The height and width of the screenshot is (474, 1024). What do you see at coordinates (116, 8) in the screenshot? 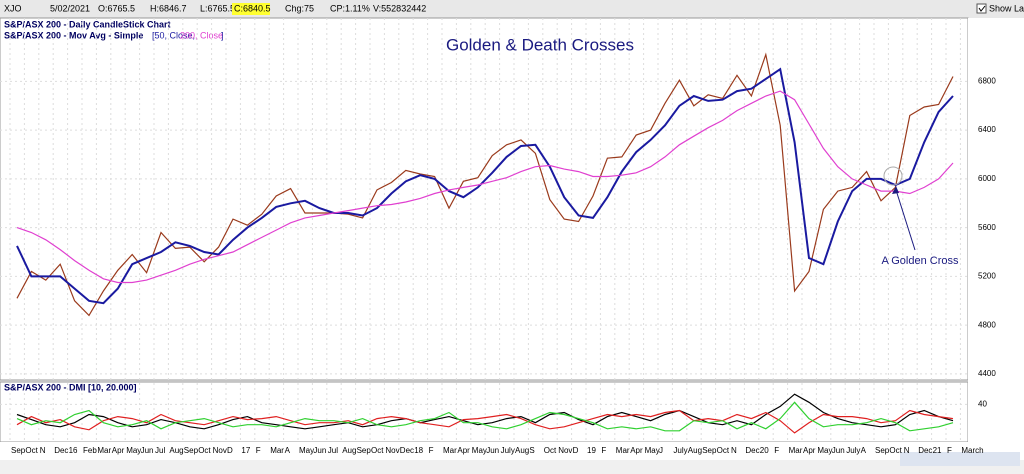
I see `open: O:6765.5` at bounding box center [116, 8].